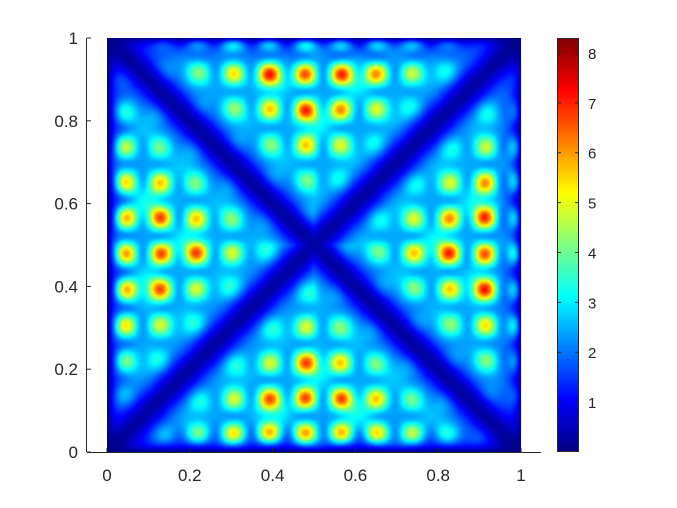 Image resolution: width=677 pixels, height=508 pixels. Describe the element at coordinates (190, 475) in the screenshot. I see `x-tick-label: 0.2` at that location.